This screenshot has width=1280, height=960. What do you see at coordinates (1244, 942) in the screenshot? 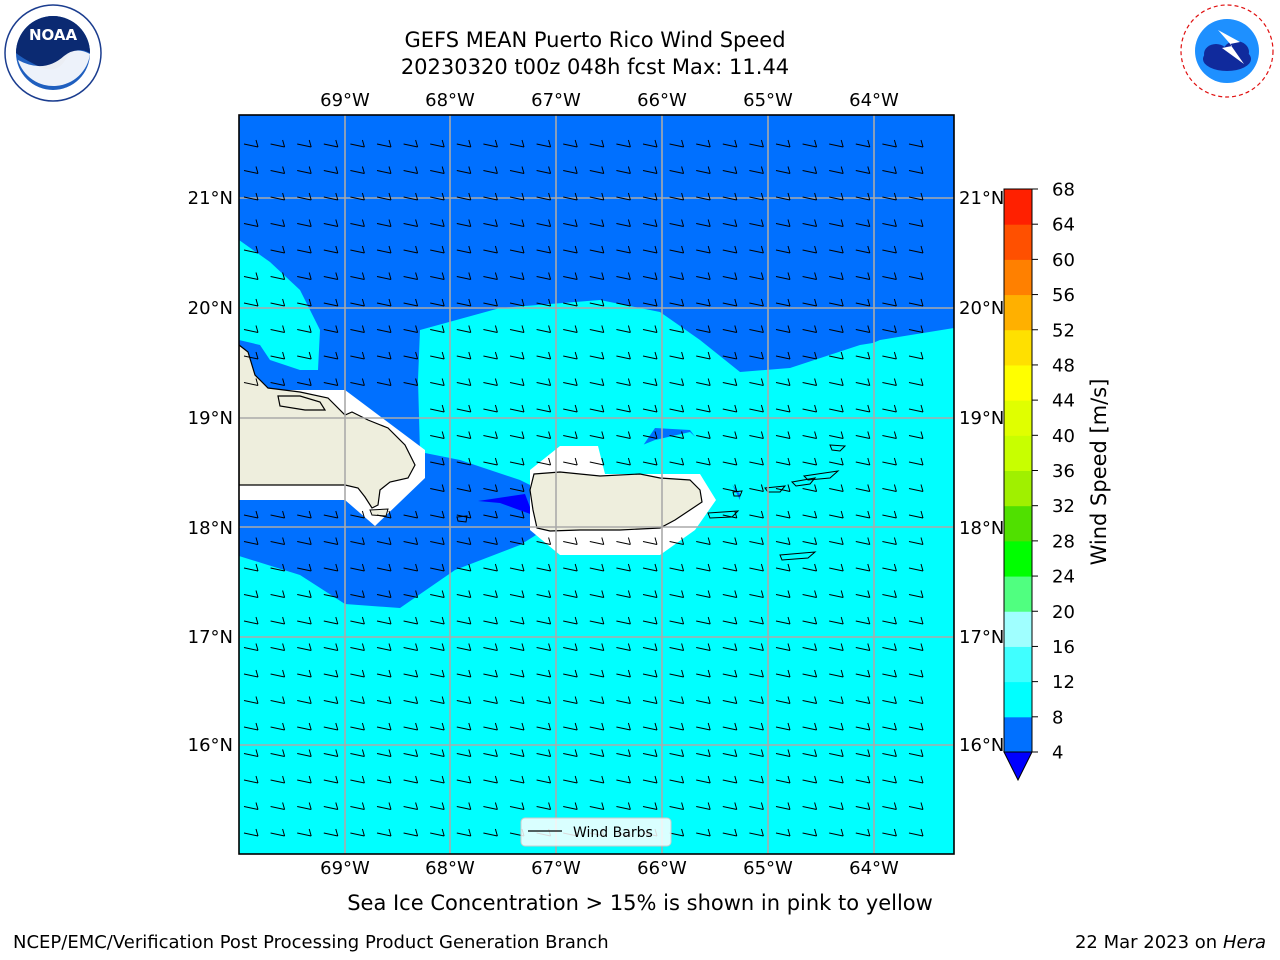
I see `footer-machine: Hera` at bounding box center [1244, 942].